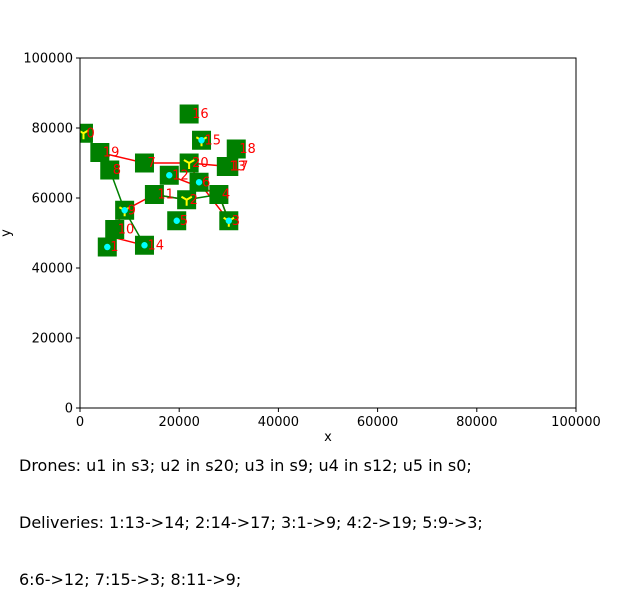 Image resolution: width=640 pixels, height=608 pixels. Describe the element at coordinates (200, 114) in the screenshot. I see `station-label-16: 16` at that location.